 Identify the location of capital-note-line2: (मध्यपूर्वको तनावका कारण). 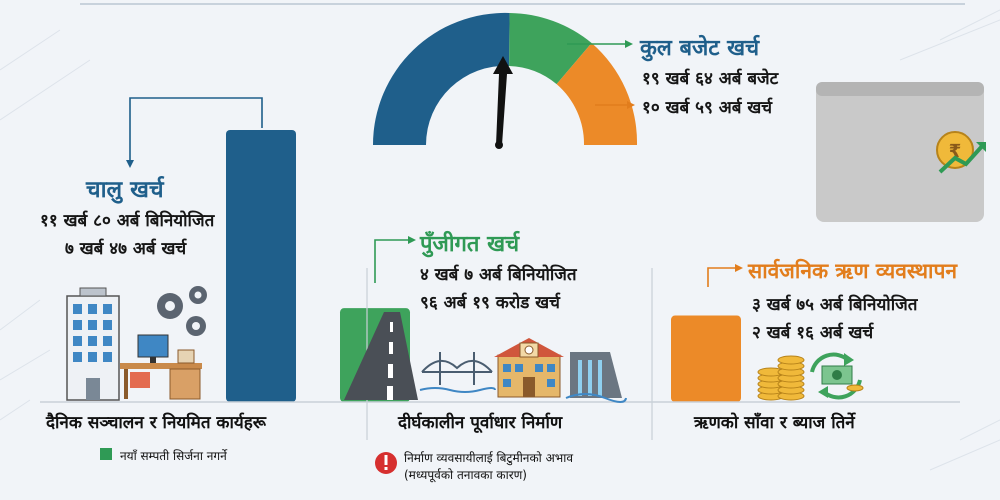
(465, 475).